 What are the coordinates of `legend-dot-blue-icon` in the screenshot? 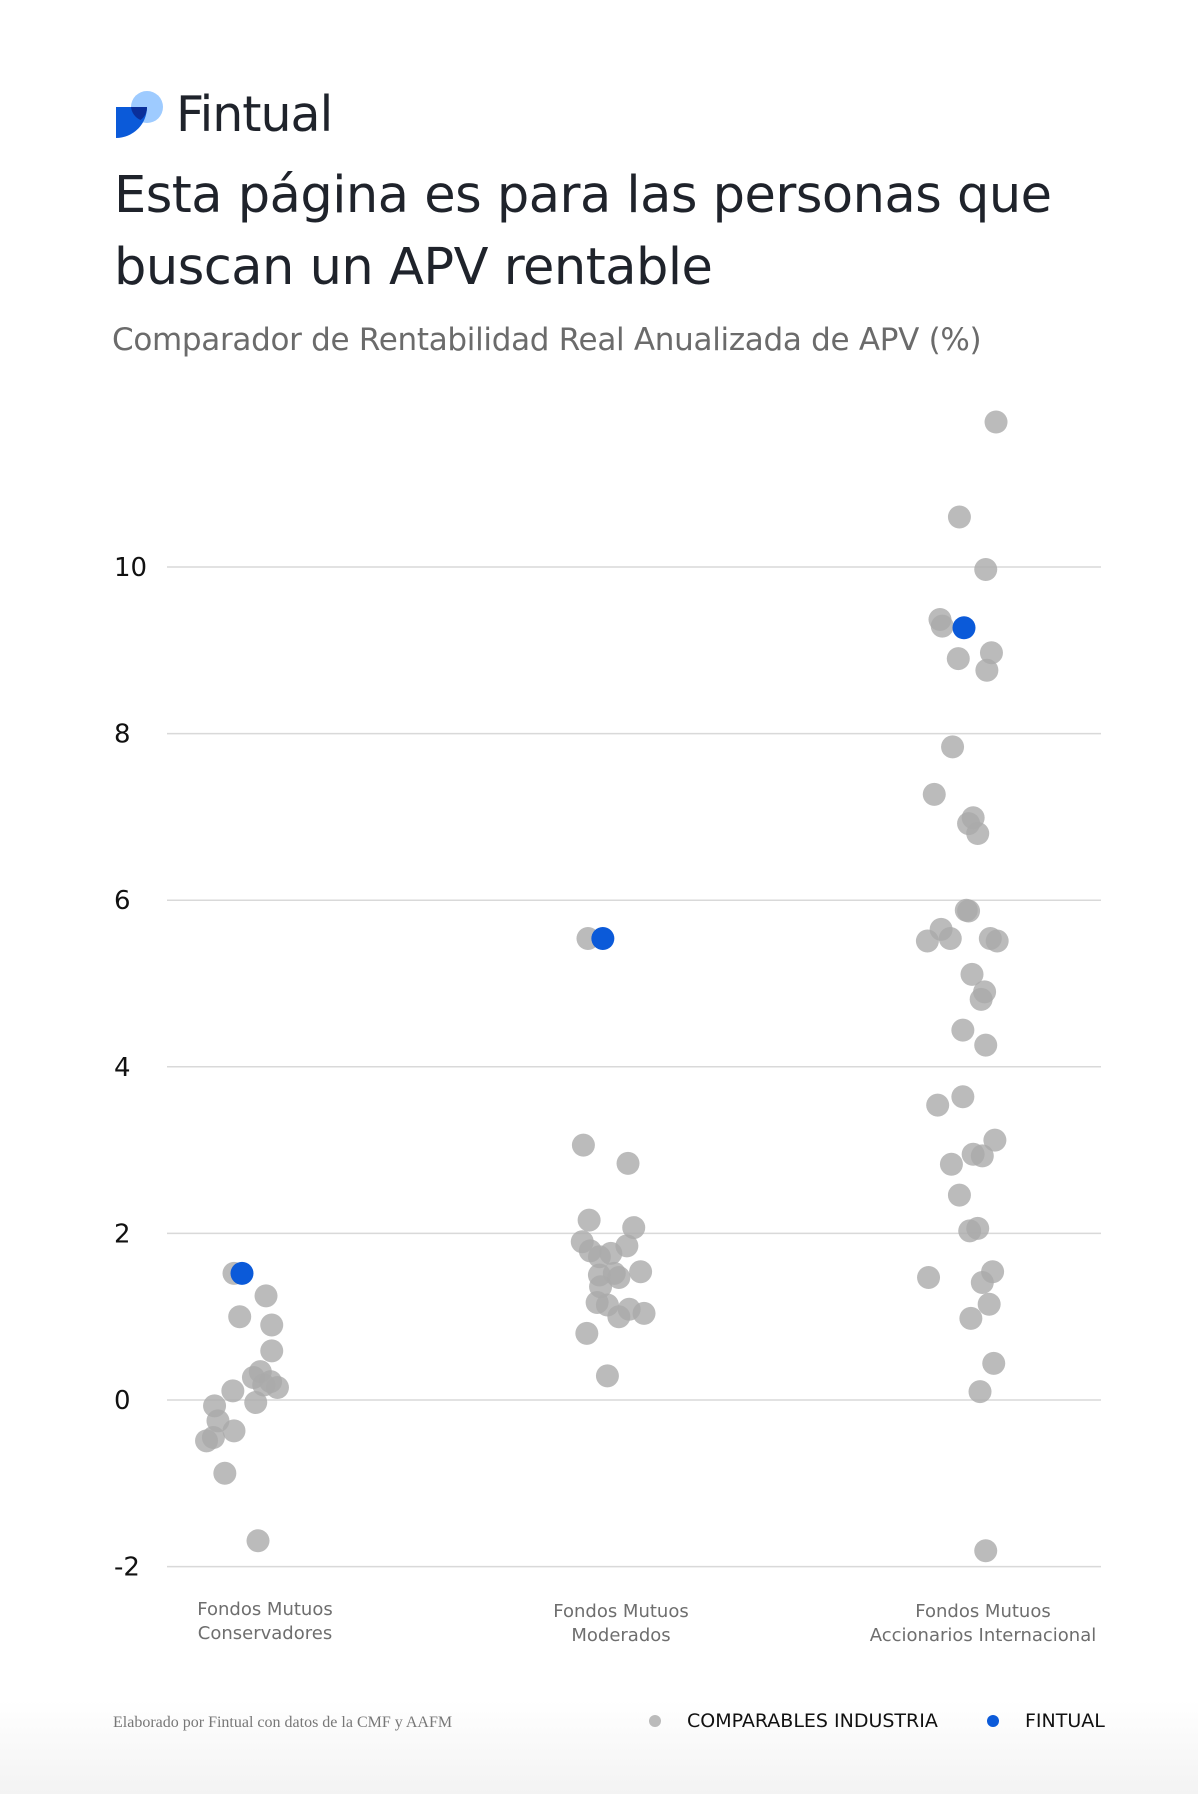 It's located at (993, 1721).